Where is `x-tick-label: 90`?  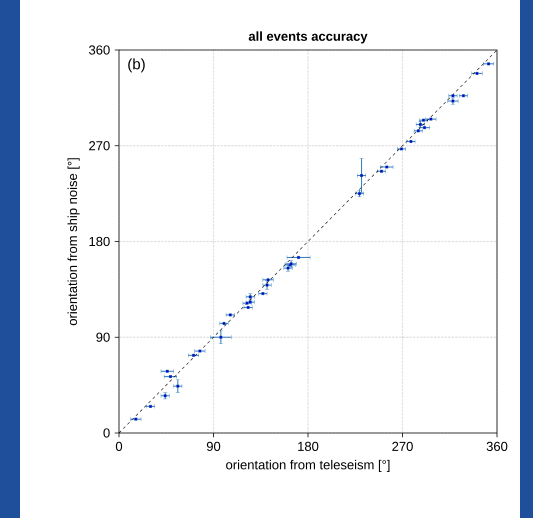 x-tick-label: 90 is located at coordinates (213, 446).